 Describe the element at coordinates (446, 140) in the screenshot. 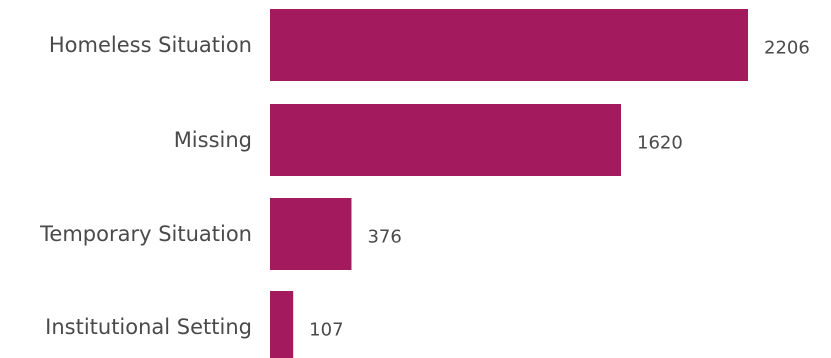

I see `bar-missing` at that location.